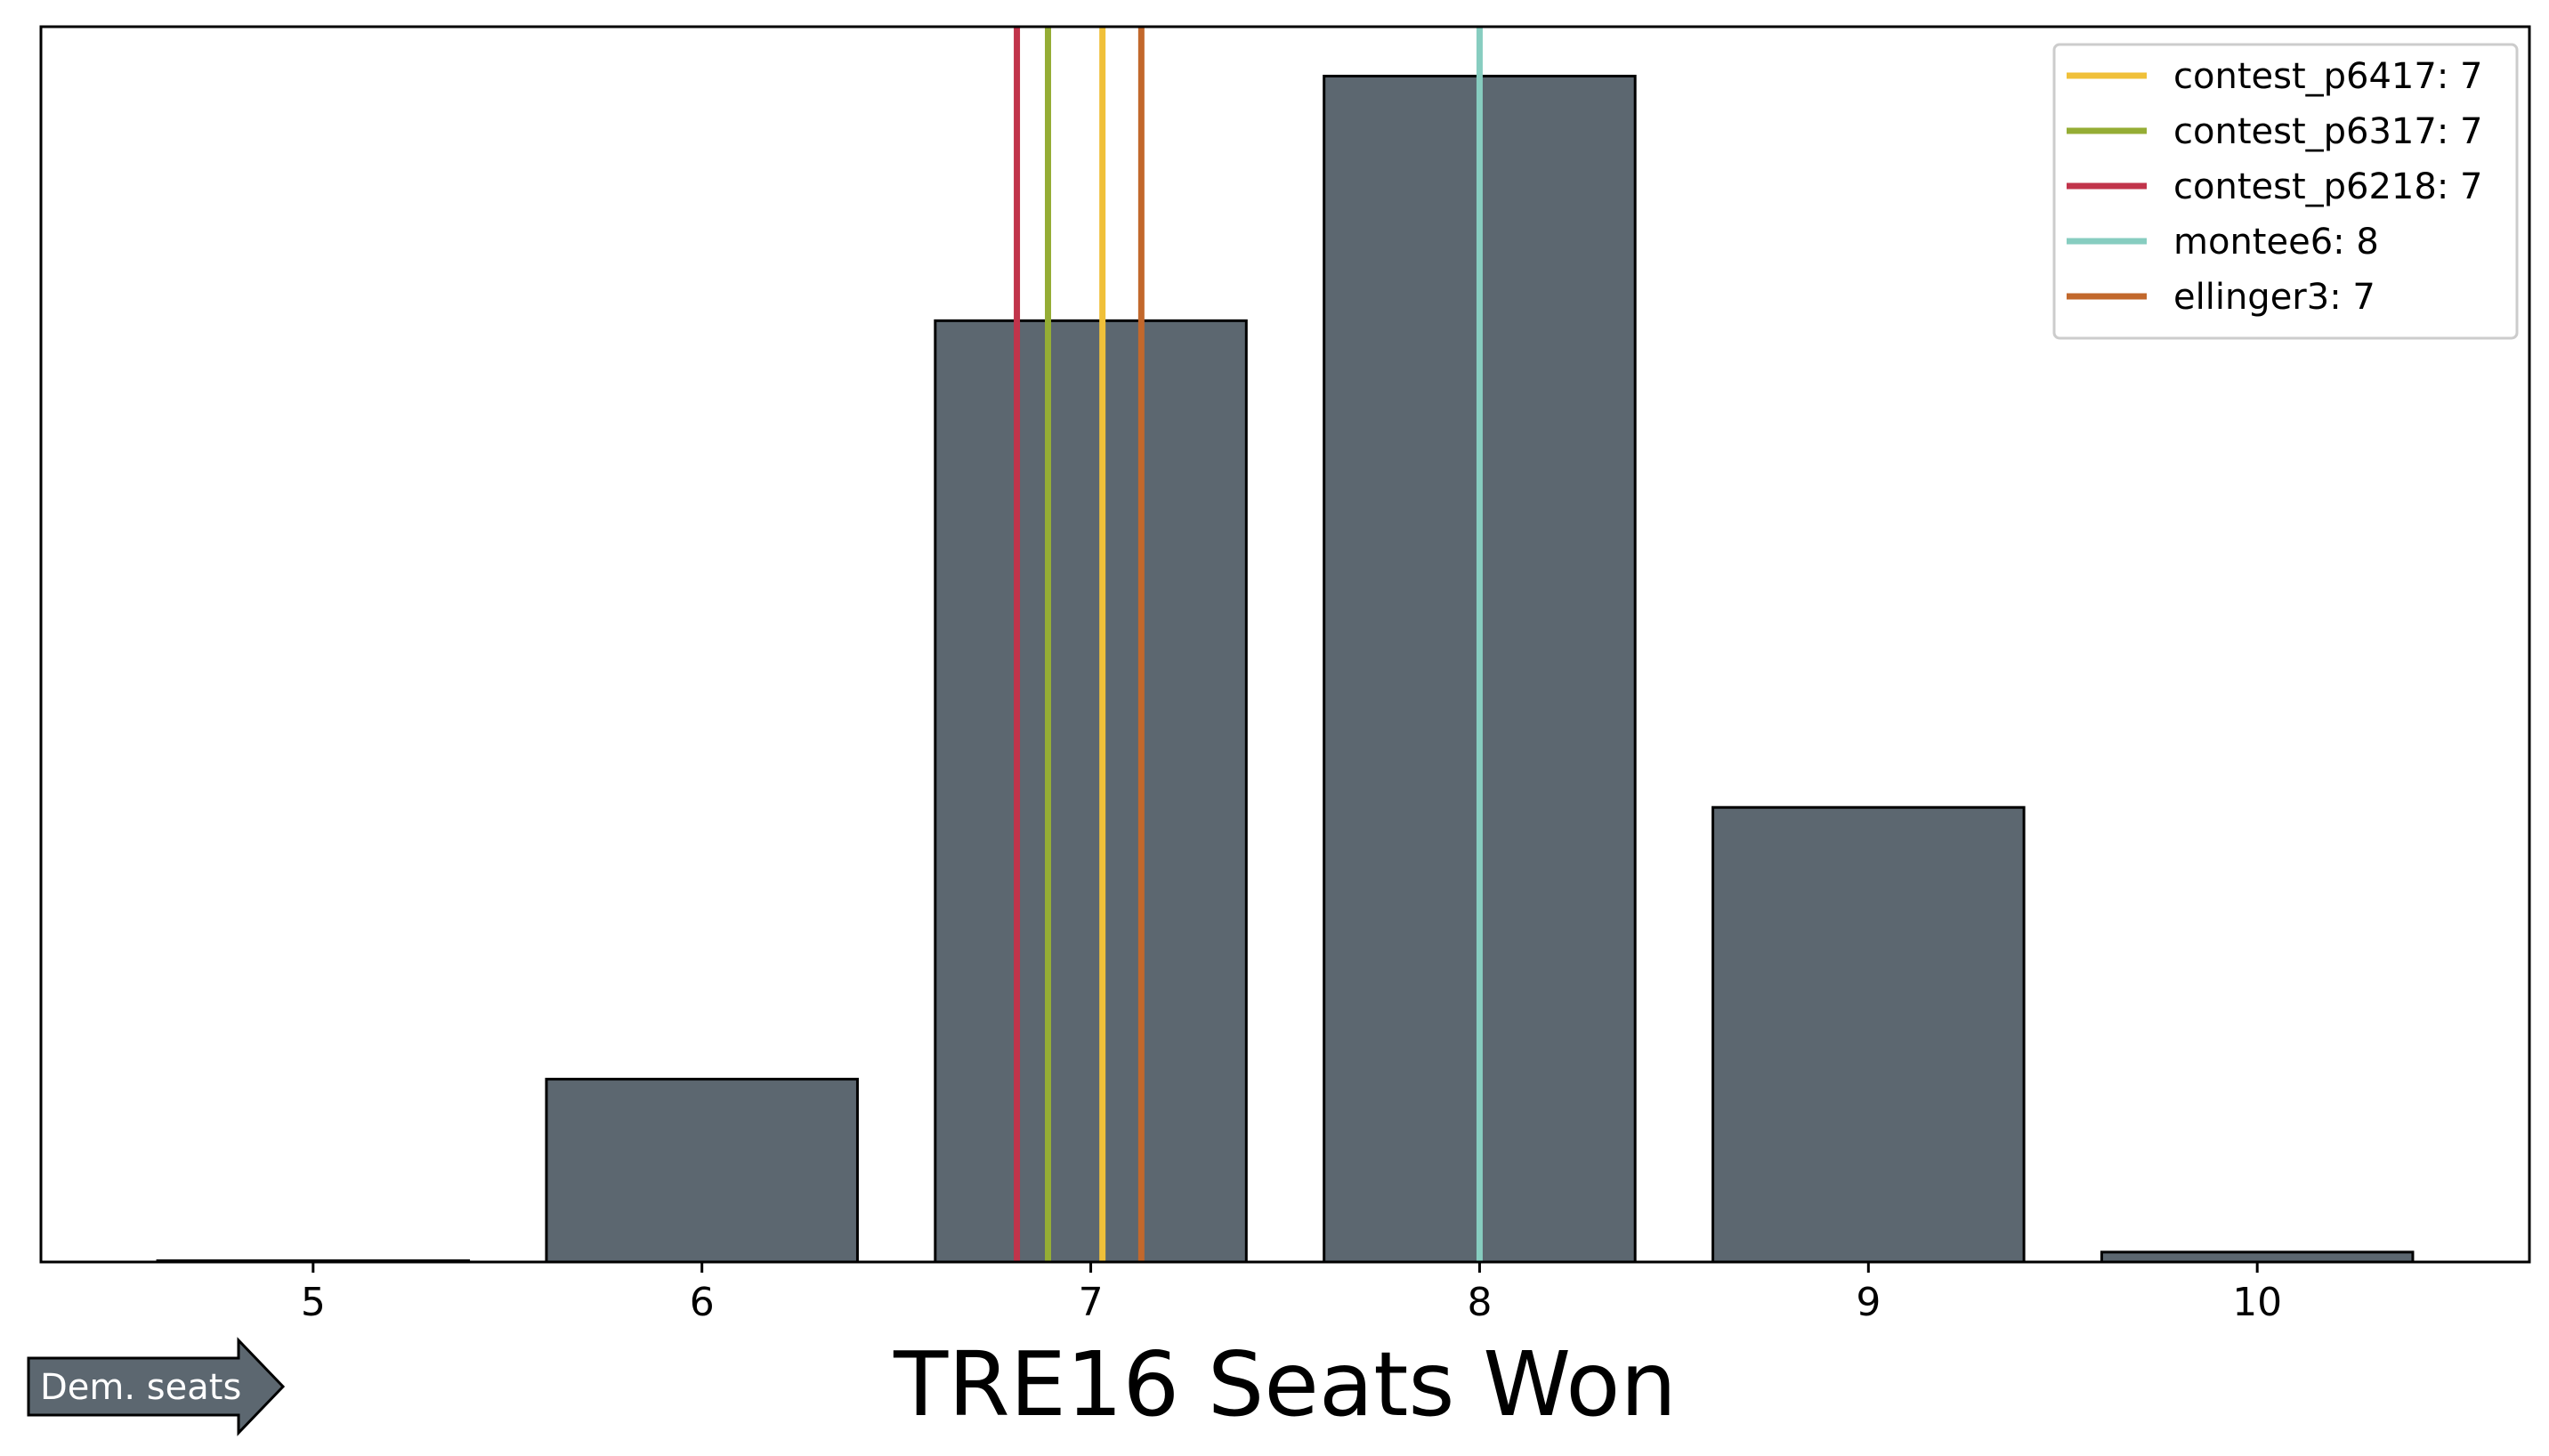 Image resolution: width=2549 pixels, height=1456 pixels. I want to click on arrow-shape, so click(157, 1386).